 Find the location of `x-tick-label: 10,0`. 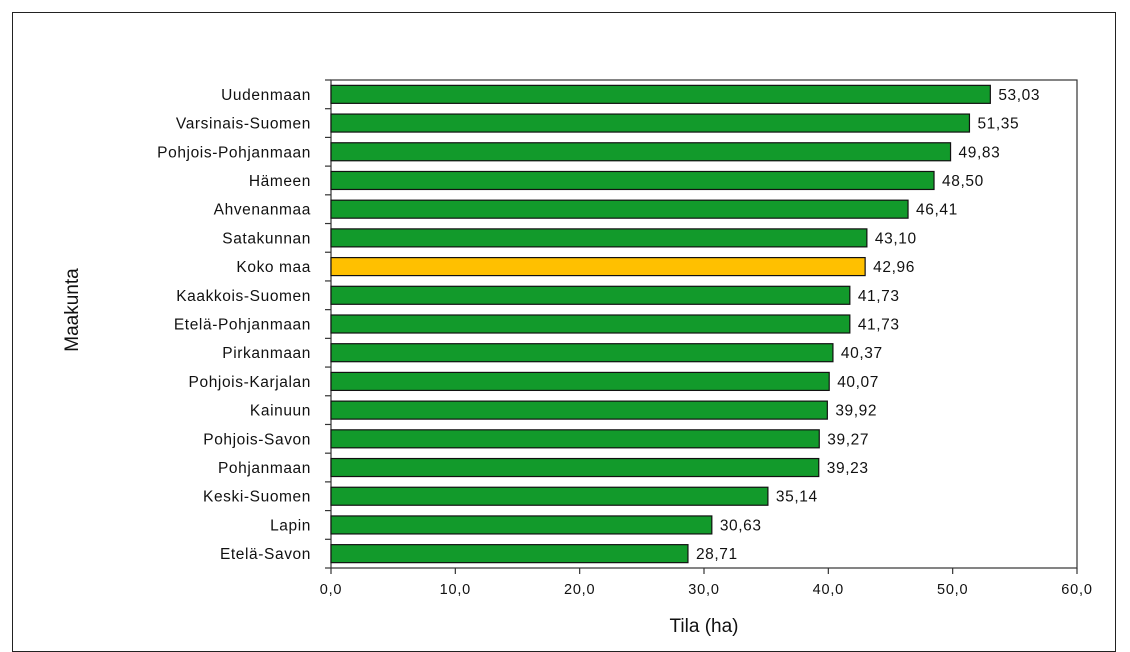

x-tick-label: 10,0 is located at coordinates (455, 590).